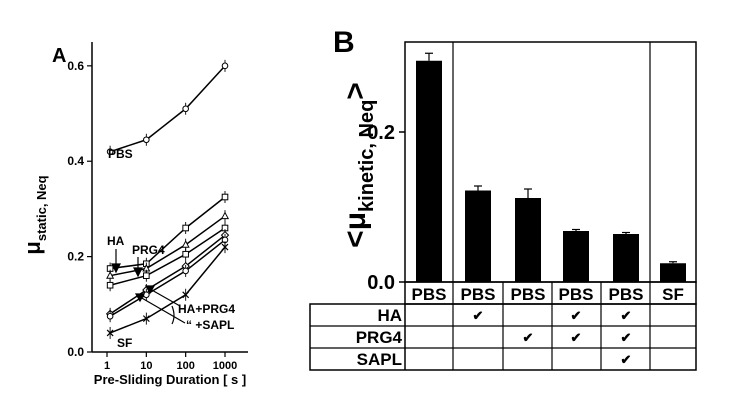  Describe the element at coordinates (59, 56) in the screenshot. I see `panel-label-a: A` at that location.